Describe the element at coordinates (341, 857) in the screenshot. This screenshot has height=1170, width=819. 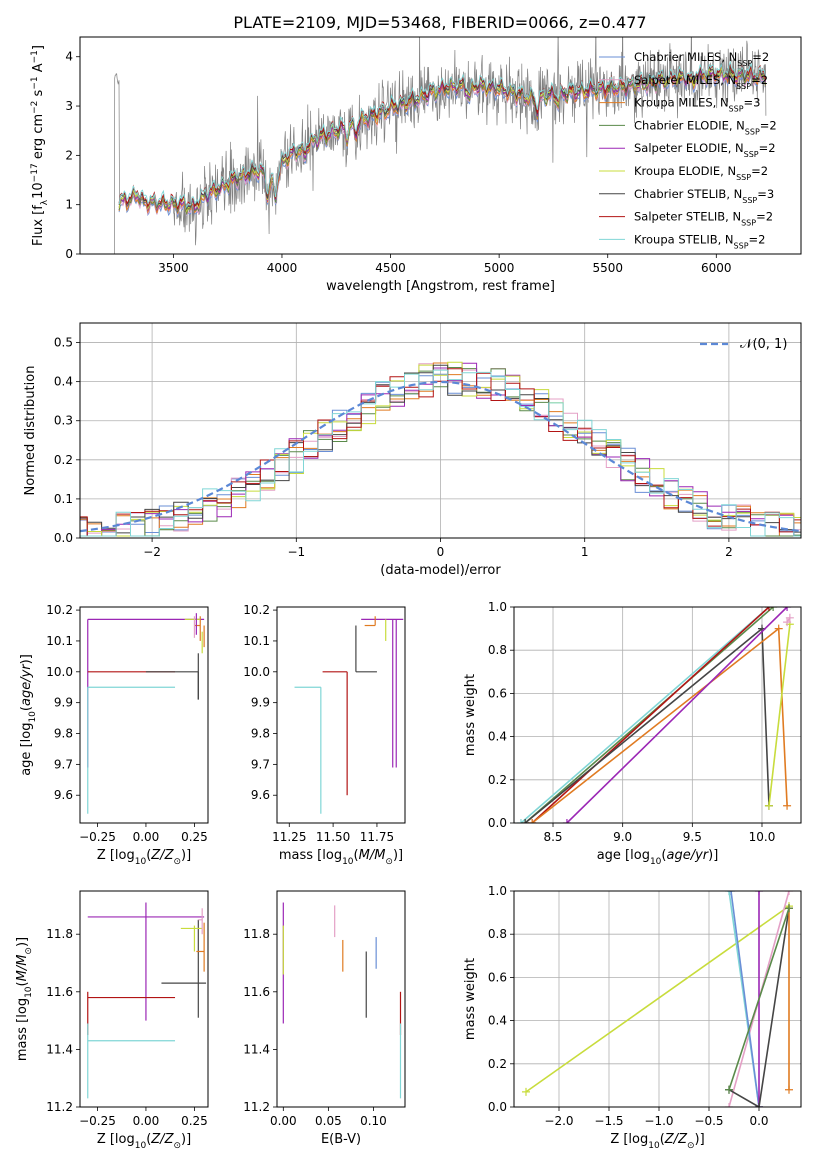
I see `x-axis-label: mass [log10(M/M⊙)]` at that location.